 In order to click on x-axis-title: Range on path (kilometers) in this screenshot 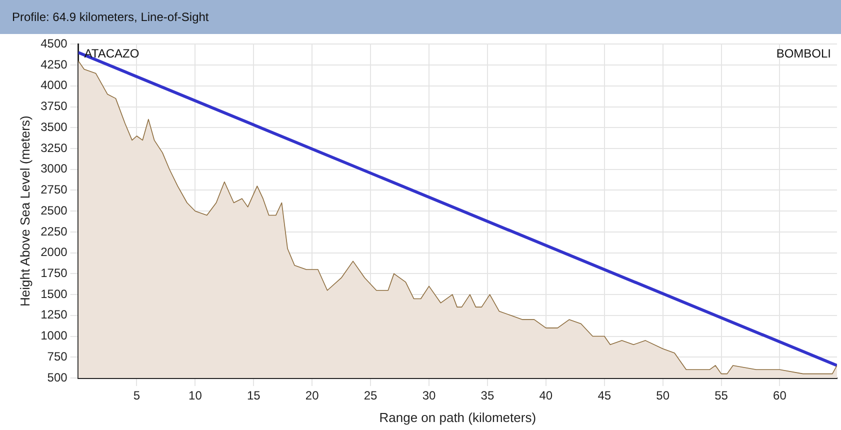, I will do `click(457, 417)`.